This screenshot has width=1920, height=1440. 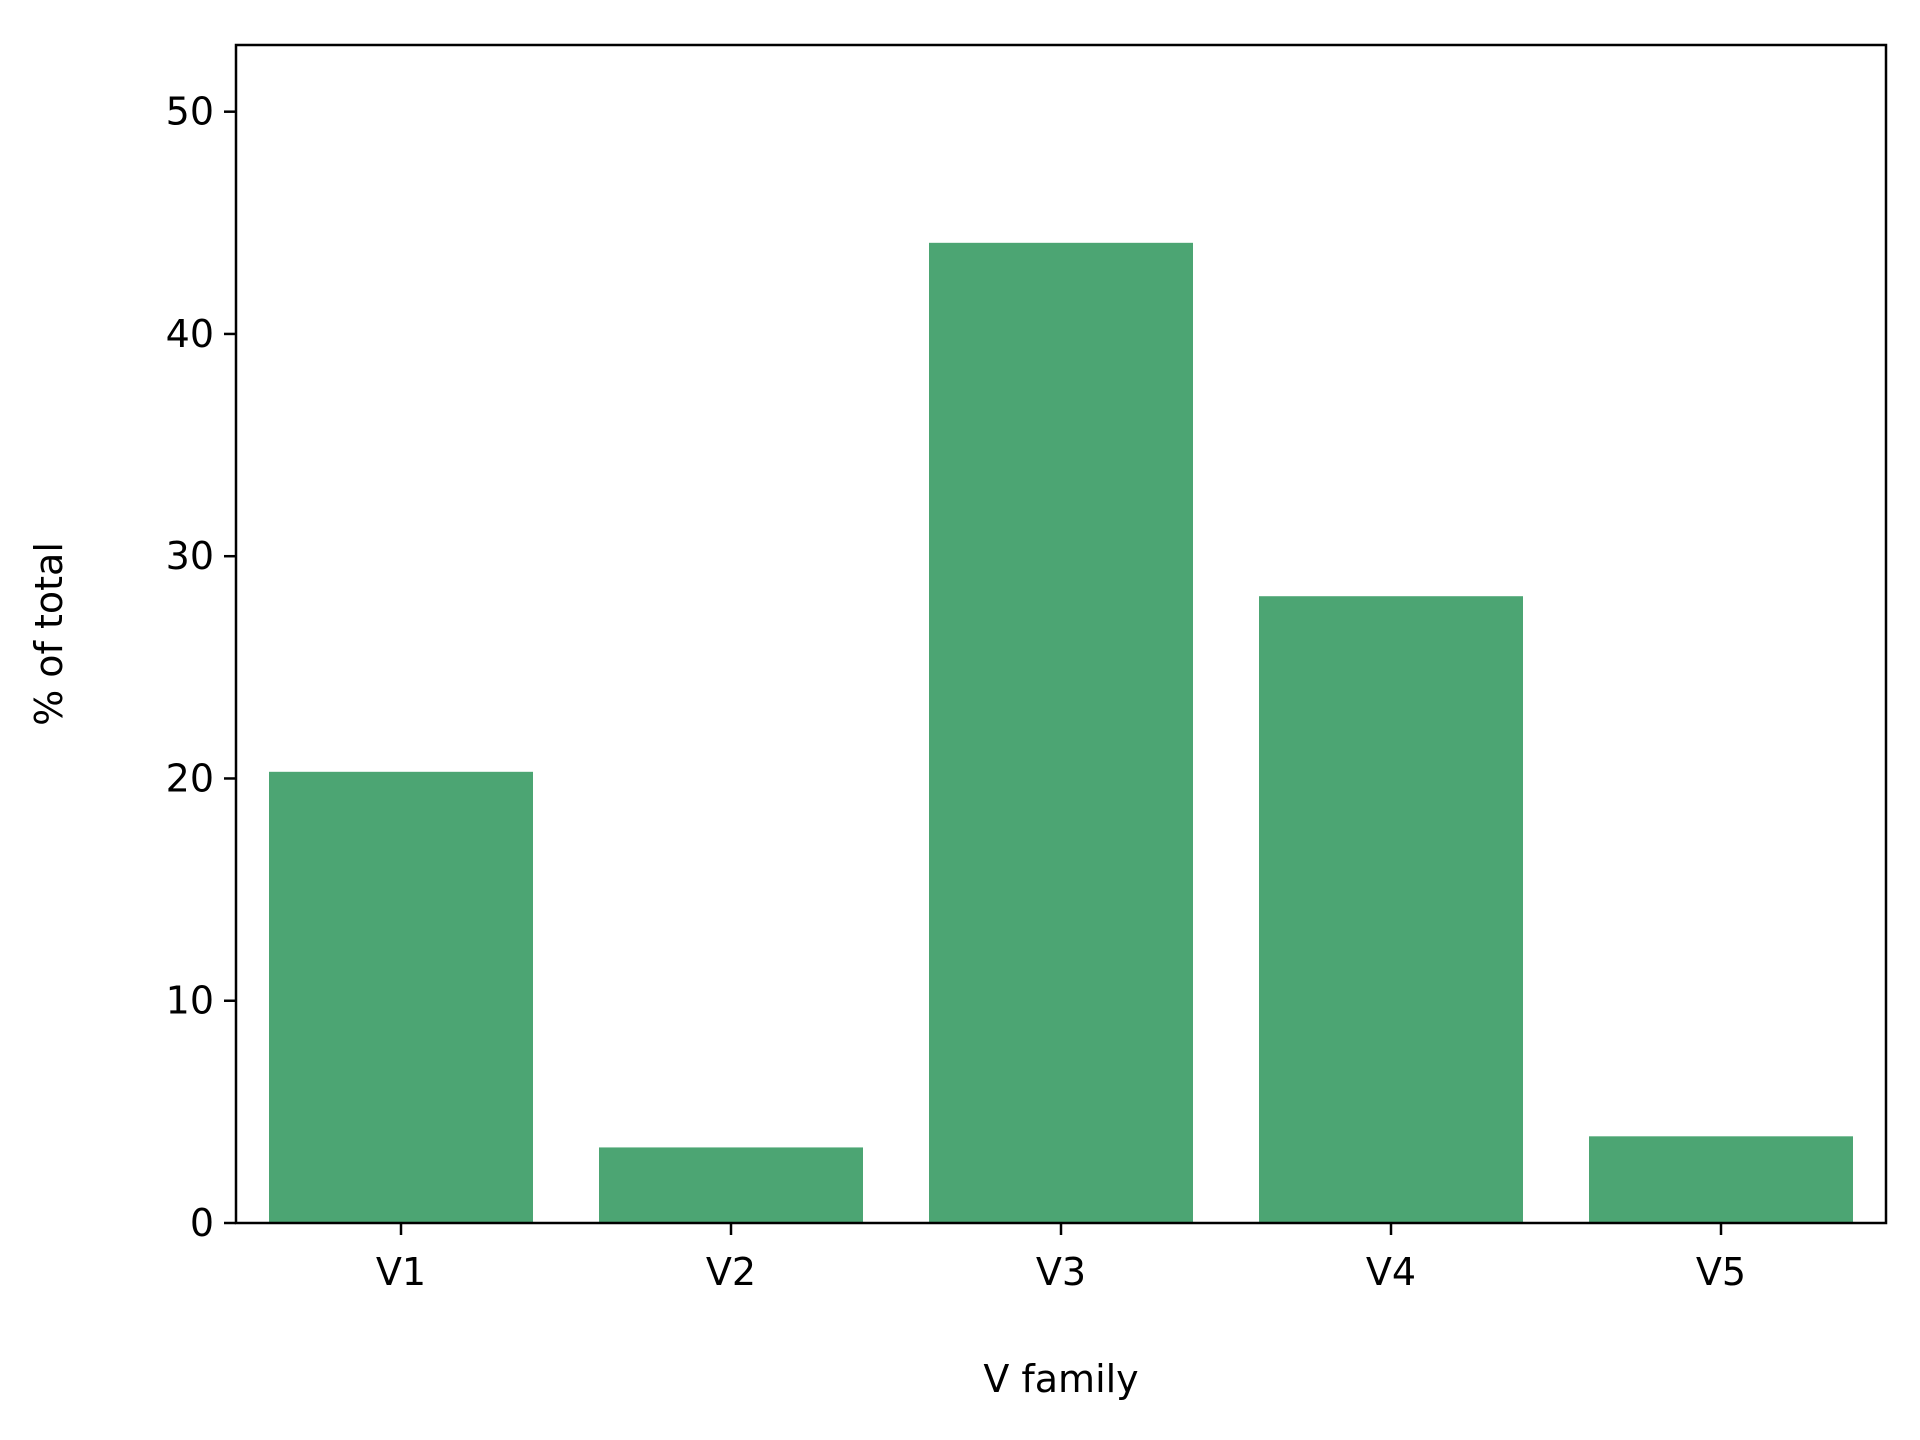 What do you see at coordinates (1391, 909) in the screenshot?
I see `bar-v4` at bounding box center [1391, 909].